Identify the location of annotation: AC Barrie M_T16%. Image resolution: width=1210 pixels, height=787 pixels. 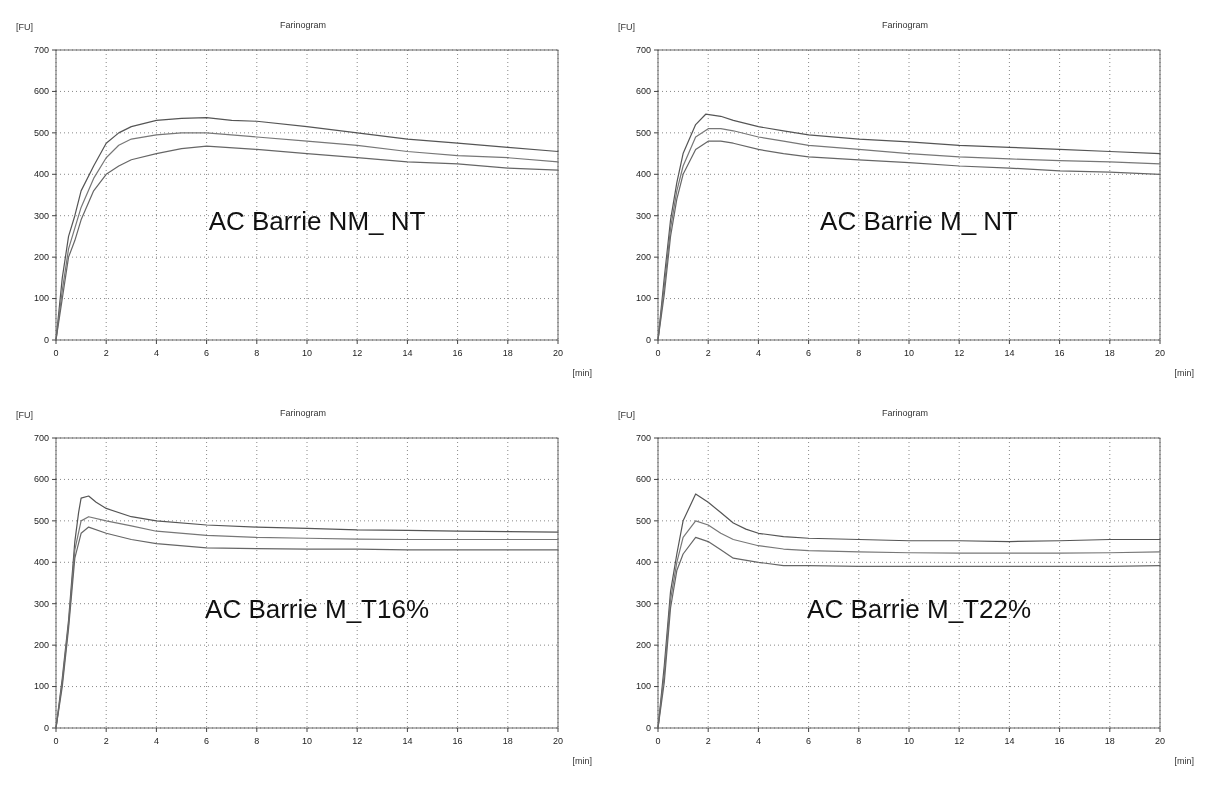
(317, 608).